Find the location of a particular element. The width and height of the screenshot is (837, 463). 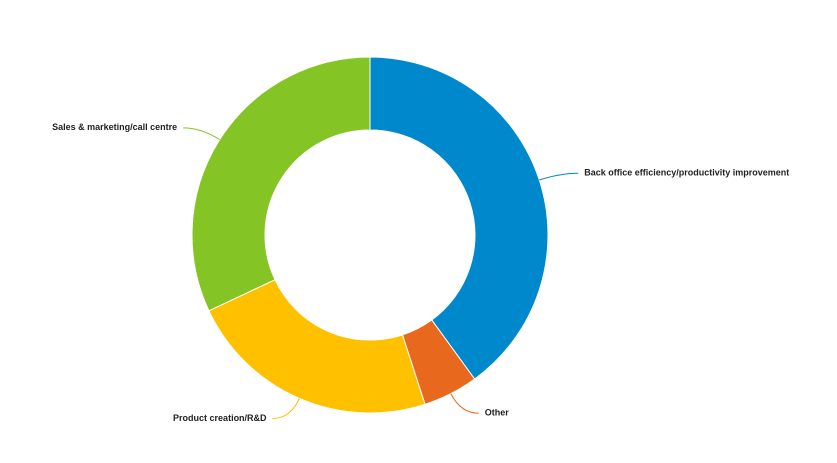

slice-label: Other is located at coordinates (497, 413).